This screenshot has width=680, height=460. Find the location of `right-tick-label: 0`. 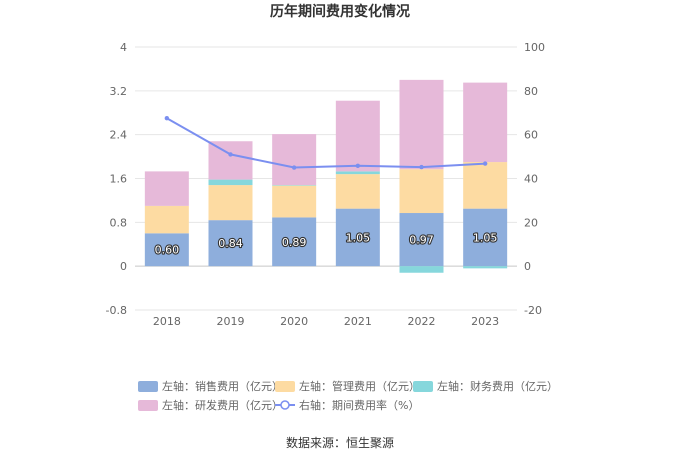

right-tick-label: 0 is located at coordinates (527, 266).